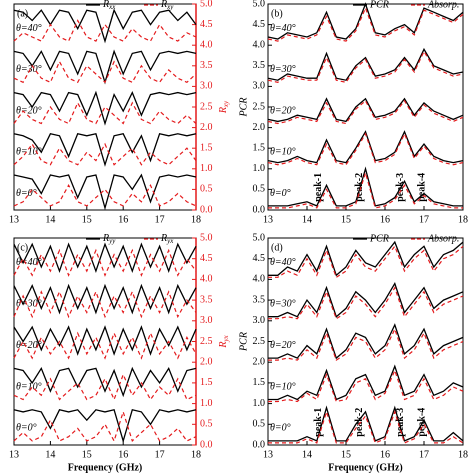 This screenshot has height=474, width=474. Describe the element at coordinates (196, 219) in the screenshot. I see `x-tick-label: 18` at that location.